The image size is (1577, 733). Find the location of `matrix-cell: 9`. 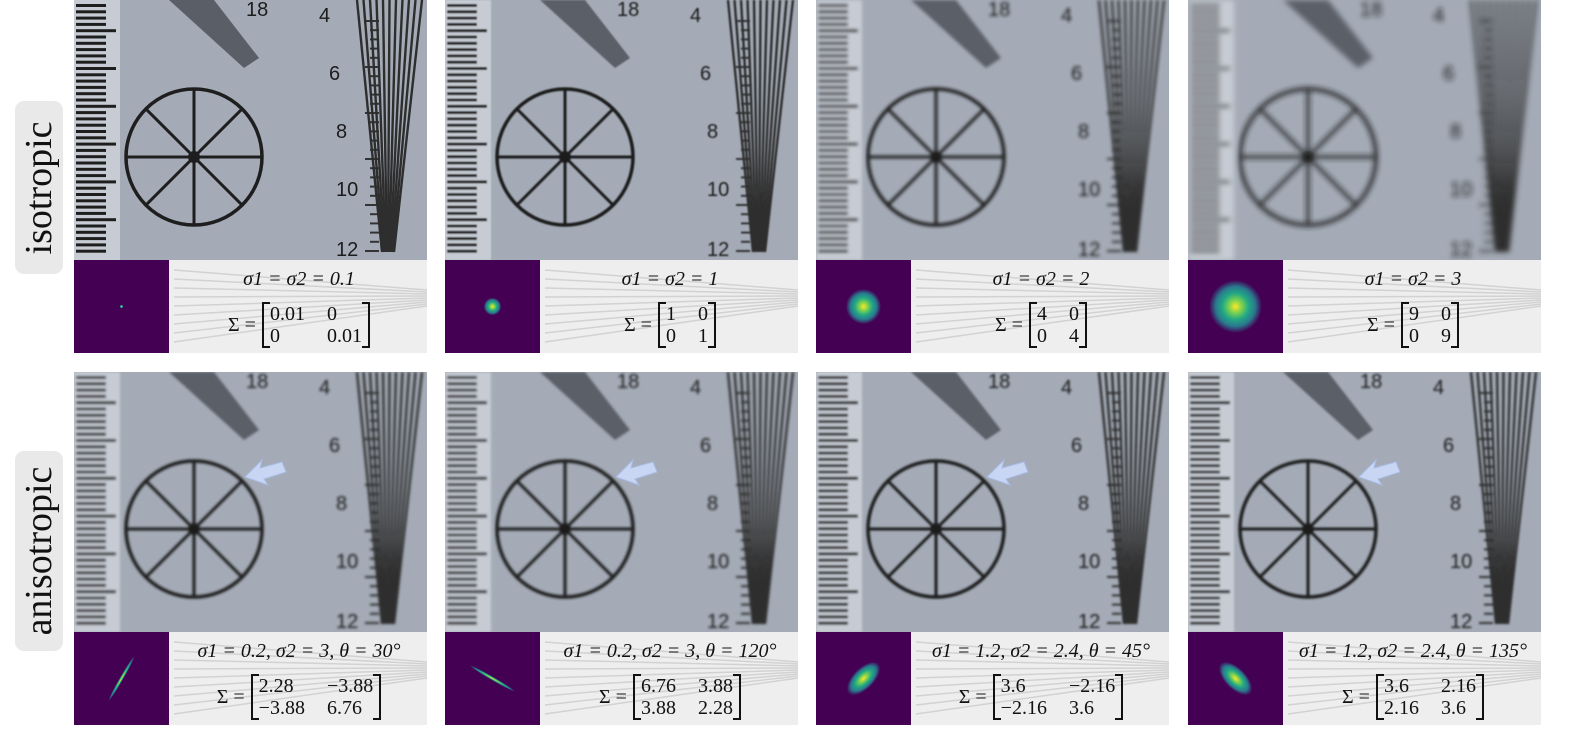

matrix-cell: 9 is located at coordinates (1445, 336).